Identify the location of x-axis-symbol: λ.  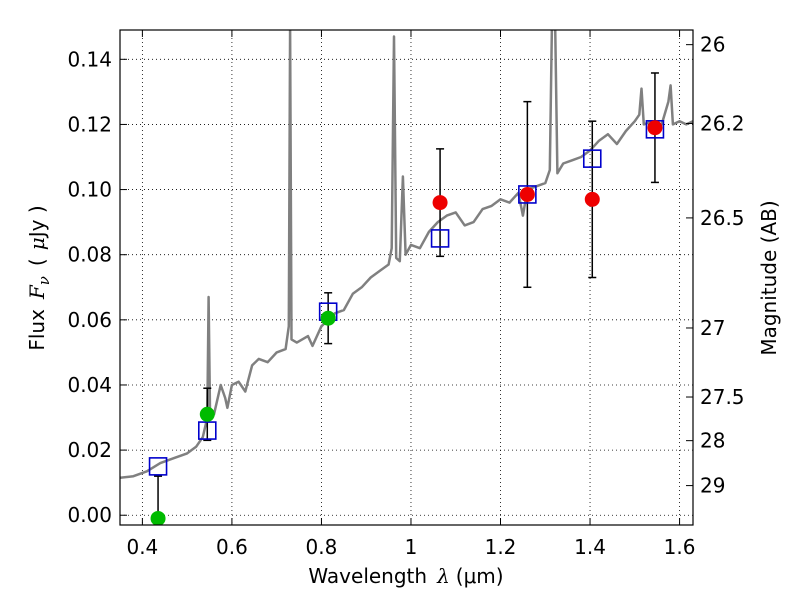
(443, 576).